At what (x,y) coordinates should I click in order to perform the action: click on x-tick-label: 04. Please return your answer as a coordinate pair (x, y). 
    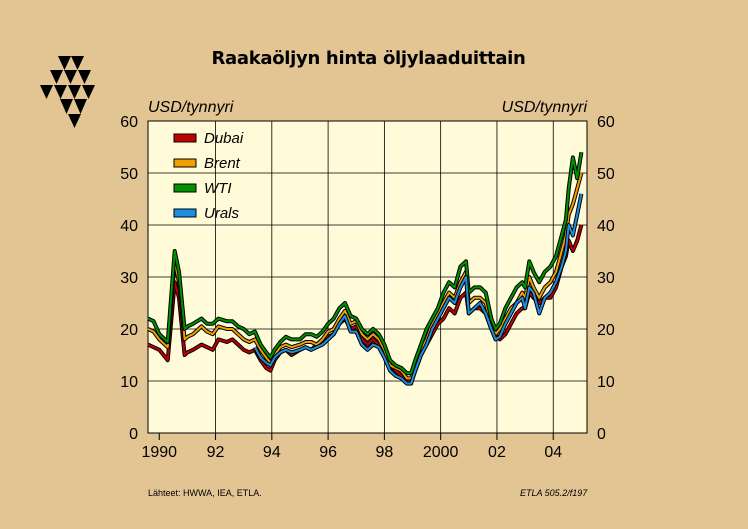
    Looking at the image, I should click on (553, 452).